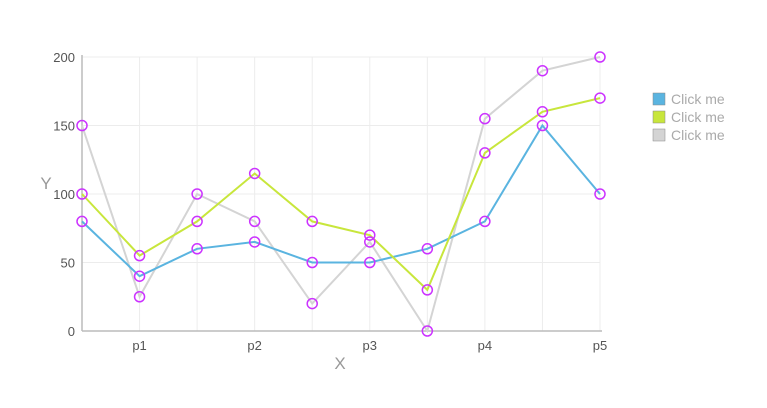  What do you see at coordinates (68, 263) in the screenshot?
I see `y-tick-label: 50` at bounding box center [68, 263].